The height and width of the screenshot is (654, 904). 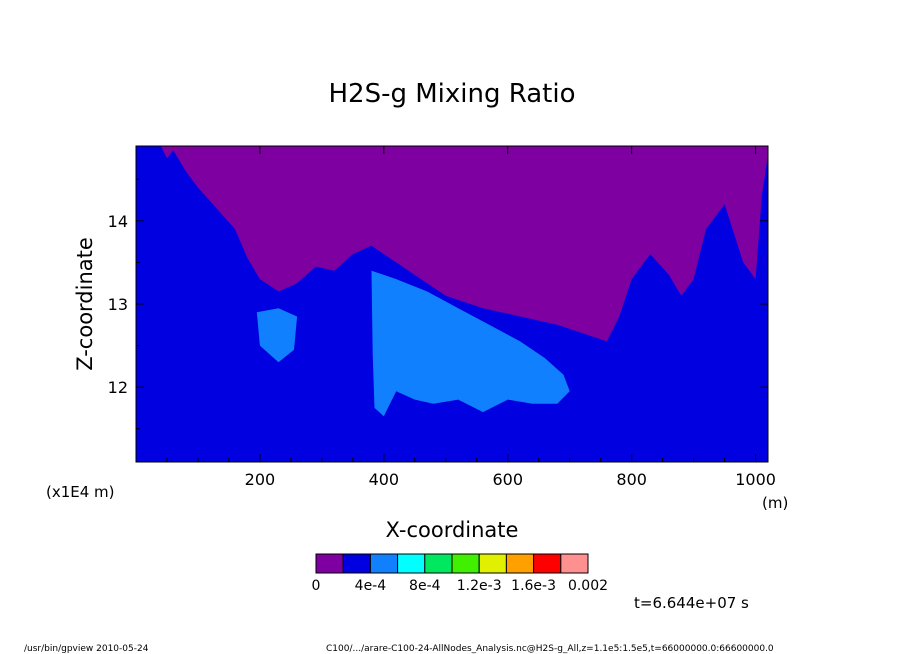 What do you see at coordinates (316, 586) in the screenshot?
I see `colorbar-label: 0` at bounding box center [316, 586].